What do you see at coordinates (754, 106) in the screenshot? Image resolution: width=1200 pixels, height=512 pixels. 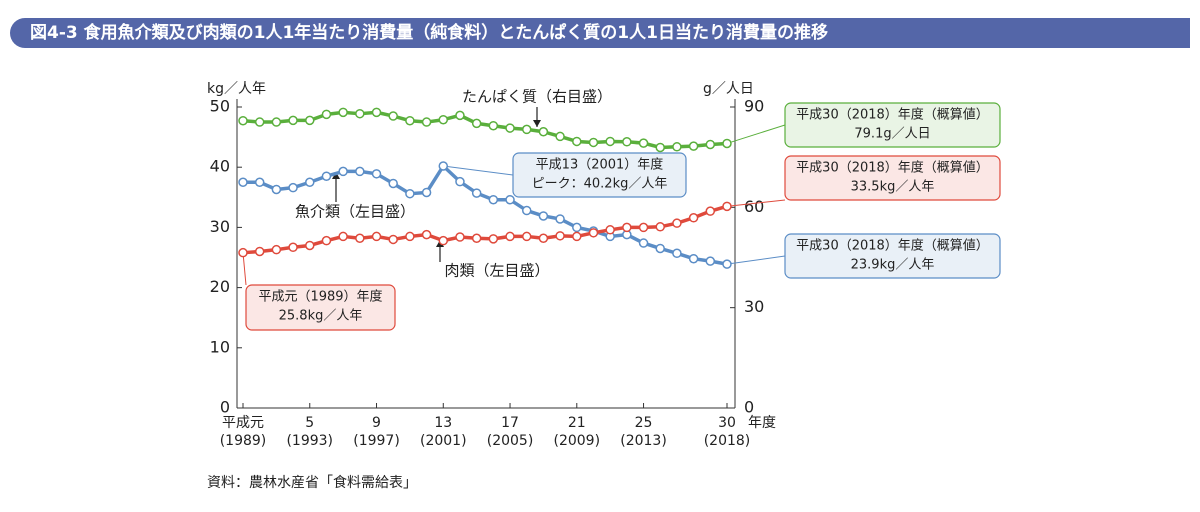 I see `y2-tick-label: 90` at bounding box center [754, 106].